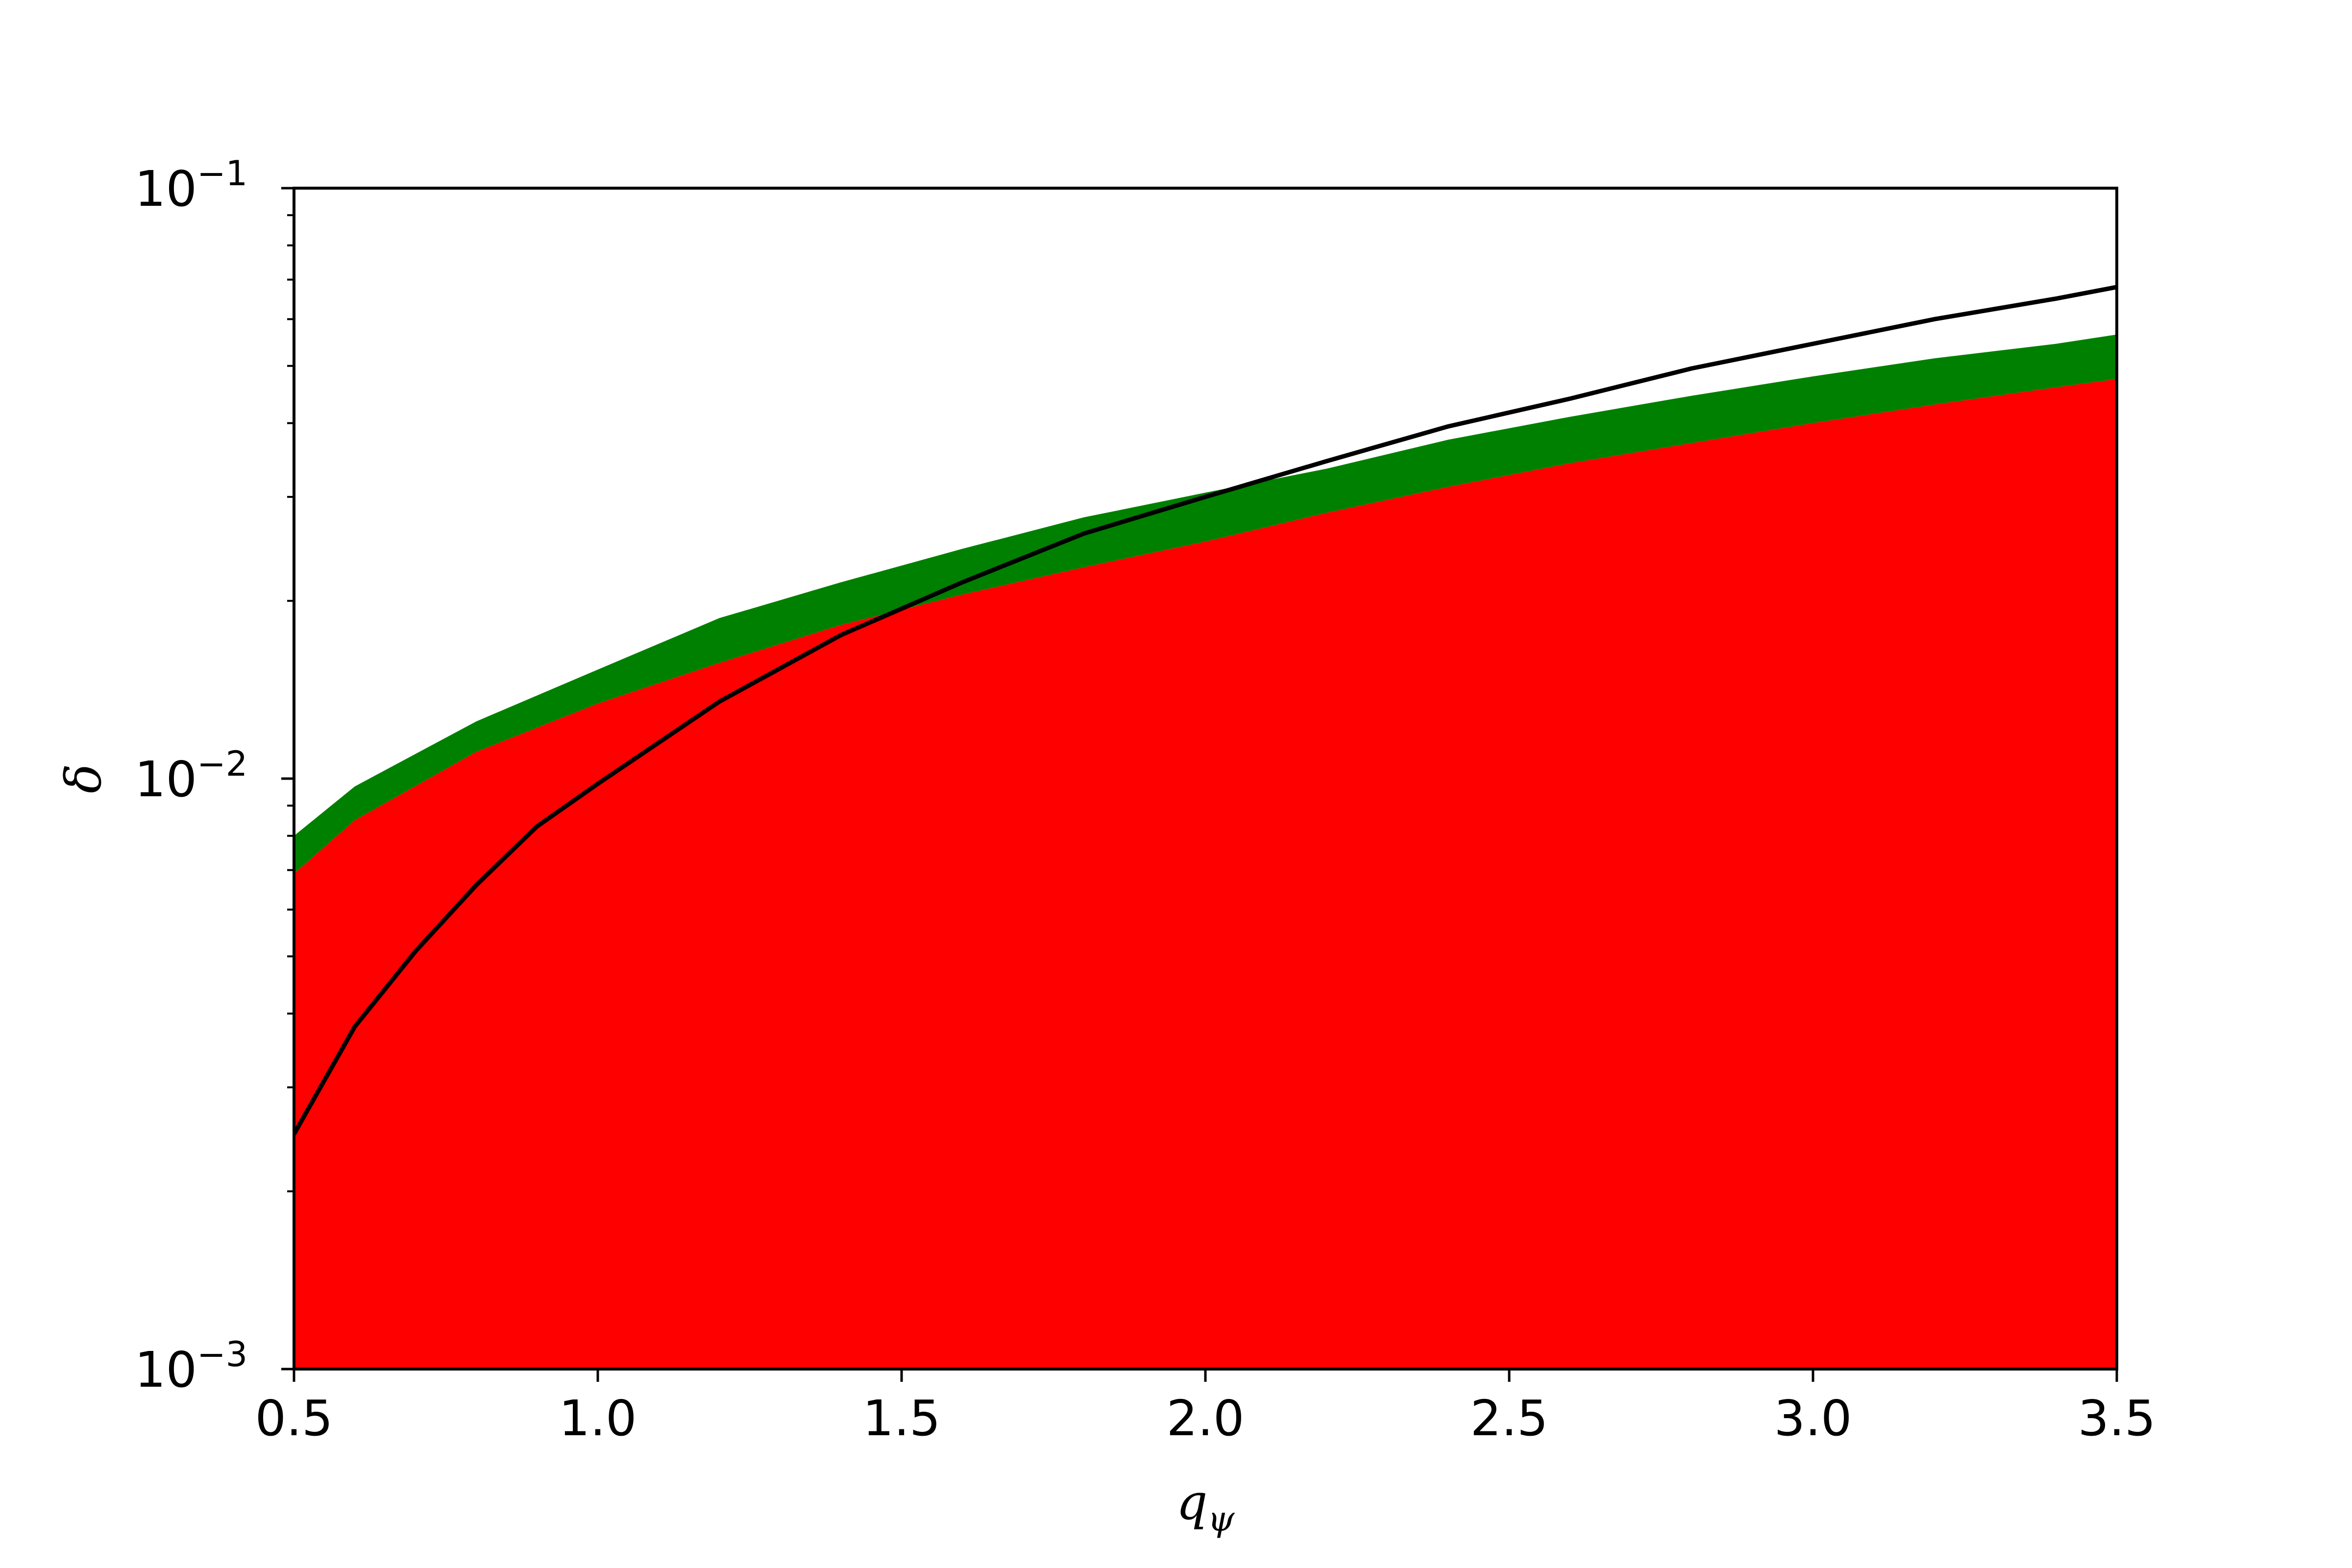 The image size is (2352, 1568). I want to click on x-axis-label: qψ, so click(1205, 1506).